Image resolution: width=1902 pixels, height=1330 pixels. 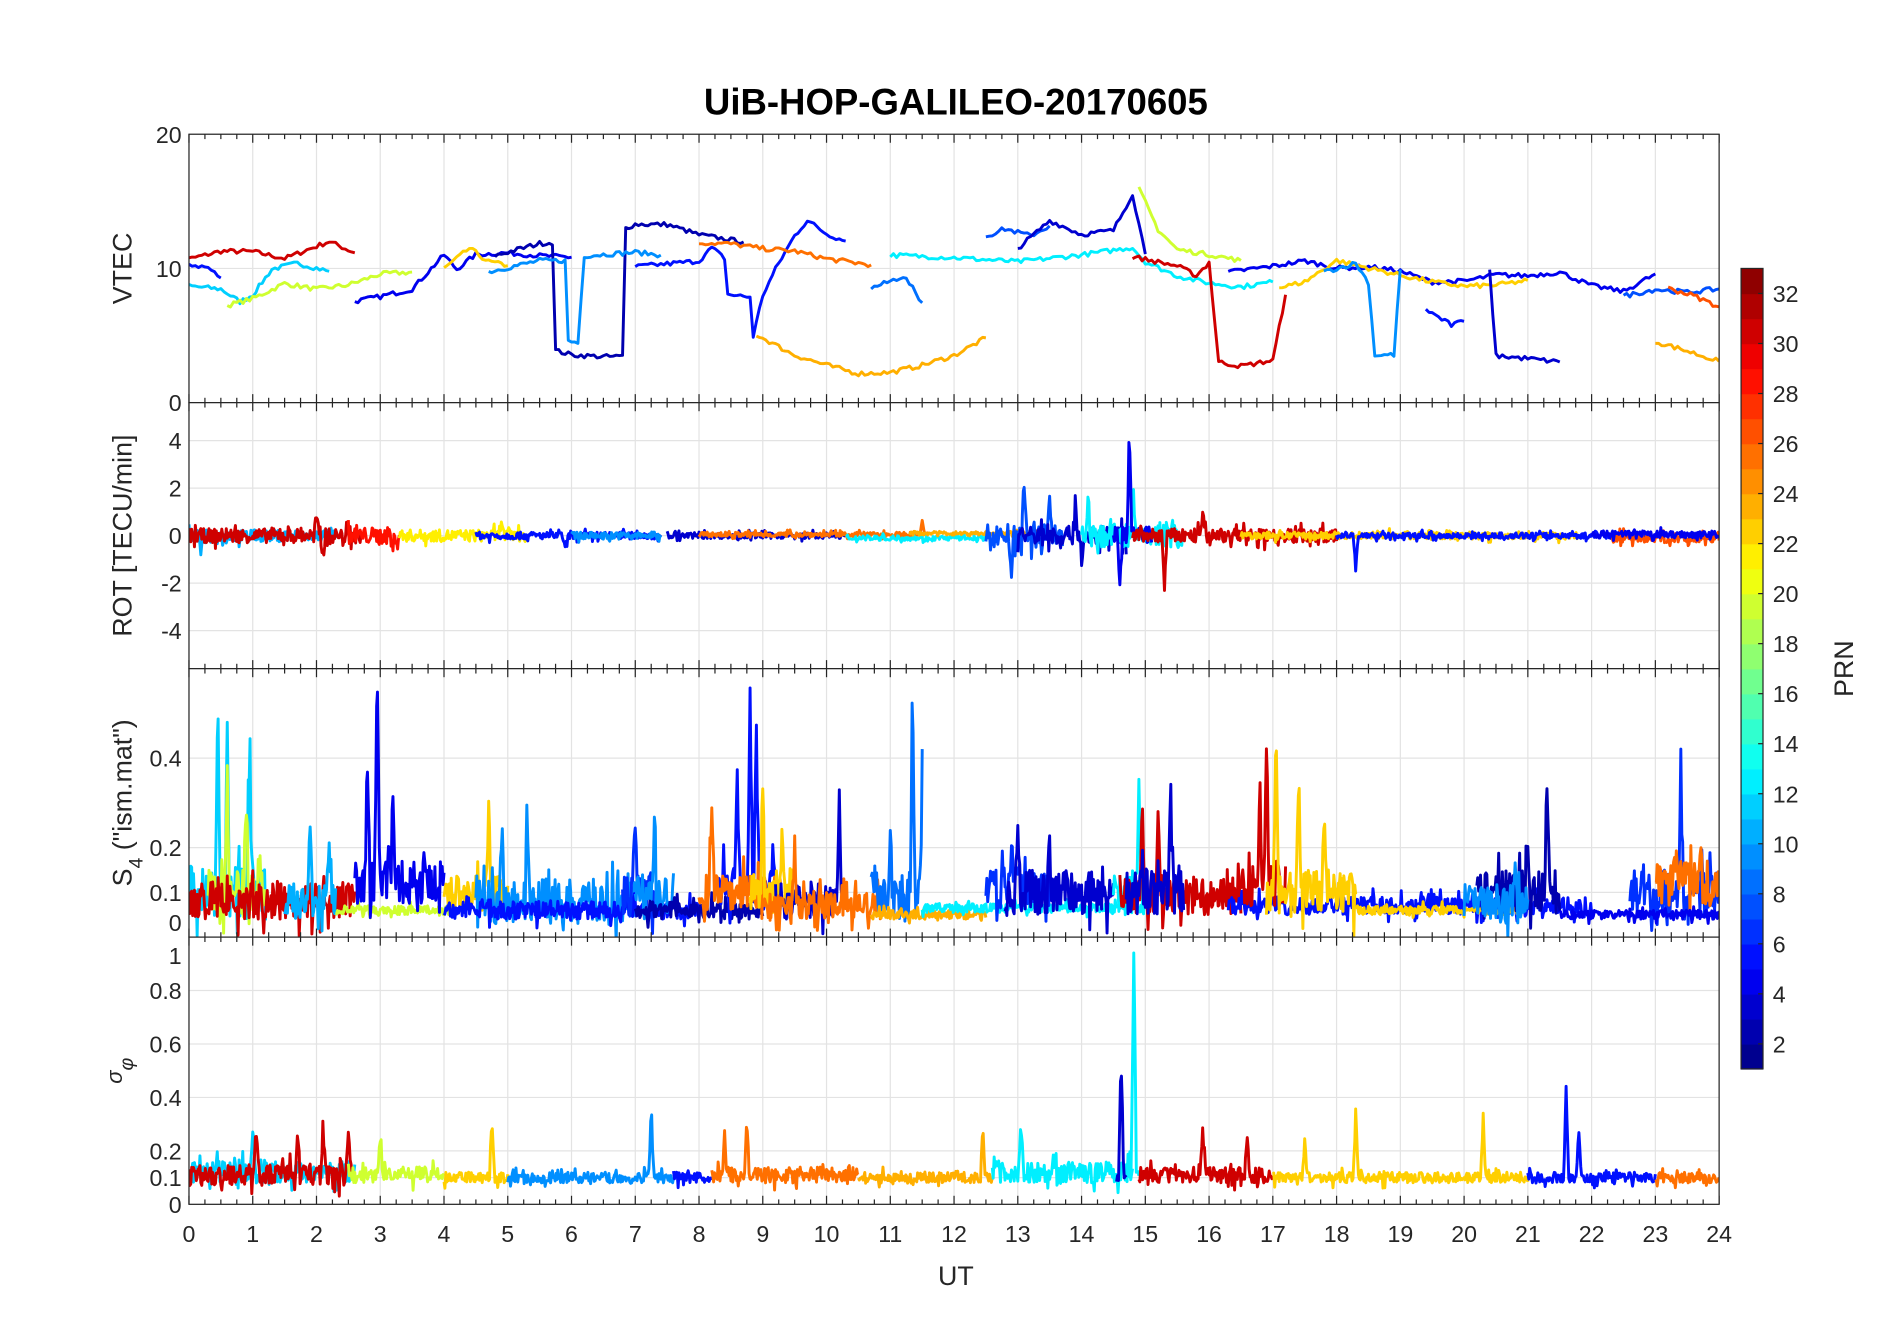 What do you see at coordinates (1779, 994) in the screenshot?
I see `colorbar-tick-label: 4` at bounding box center [1779, 994].